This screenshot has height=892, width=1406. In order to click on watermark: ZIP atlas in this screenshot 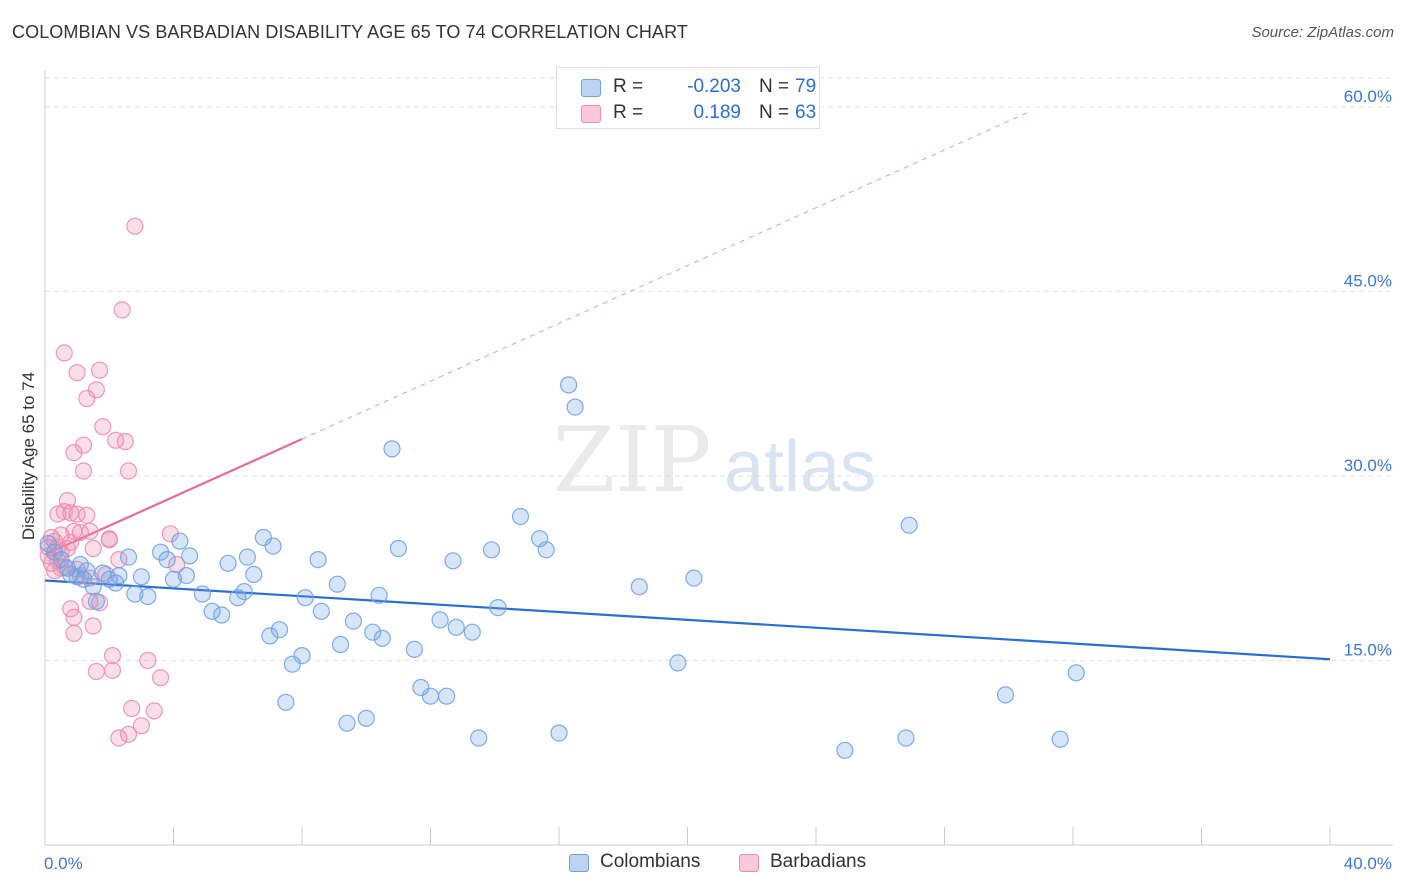, I will do `click(714, 460)`.